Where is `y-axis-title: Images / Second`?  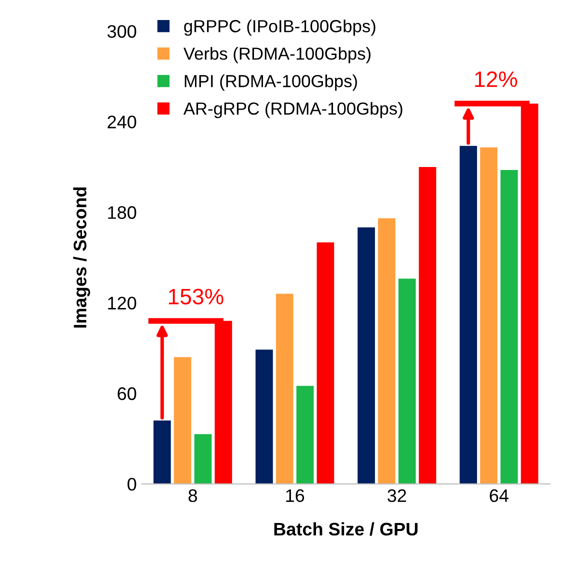 y-axis-title: Images / Second is located at coordinates (81, 257).